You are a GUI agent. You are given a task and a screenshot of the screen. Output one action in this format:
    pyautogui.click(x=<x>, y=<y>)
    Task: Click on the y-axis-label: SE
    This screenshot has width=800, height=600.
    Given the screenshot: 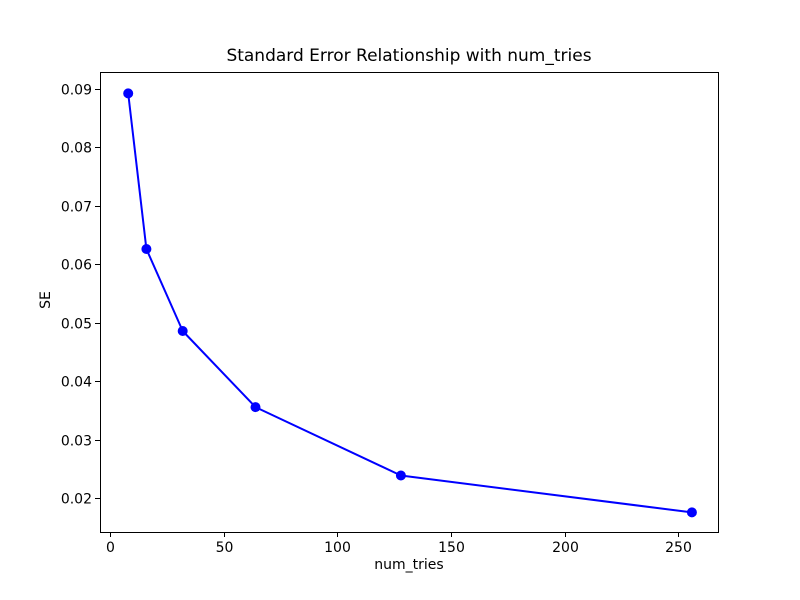 What is the action you would take?
    pyautogui.click(x=46, y=300)
    